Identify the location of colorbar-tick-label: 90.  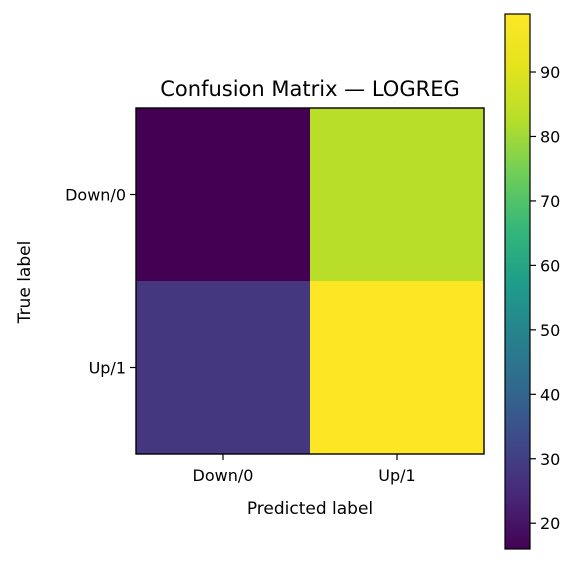
(550, 72).